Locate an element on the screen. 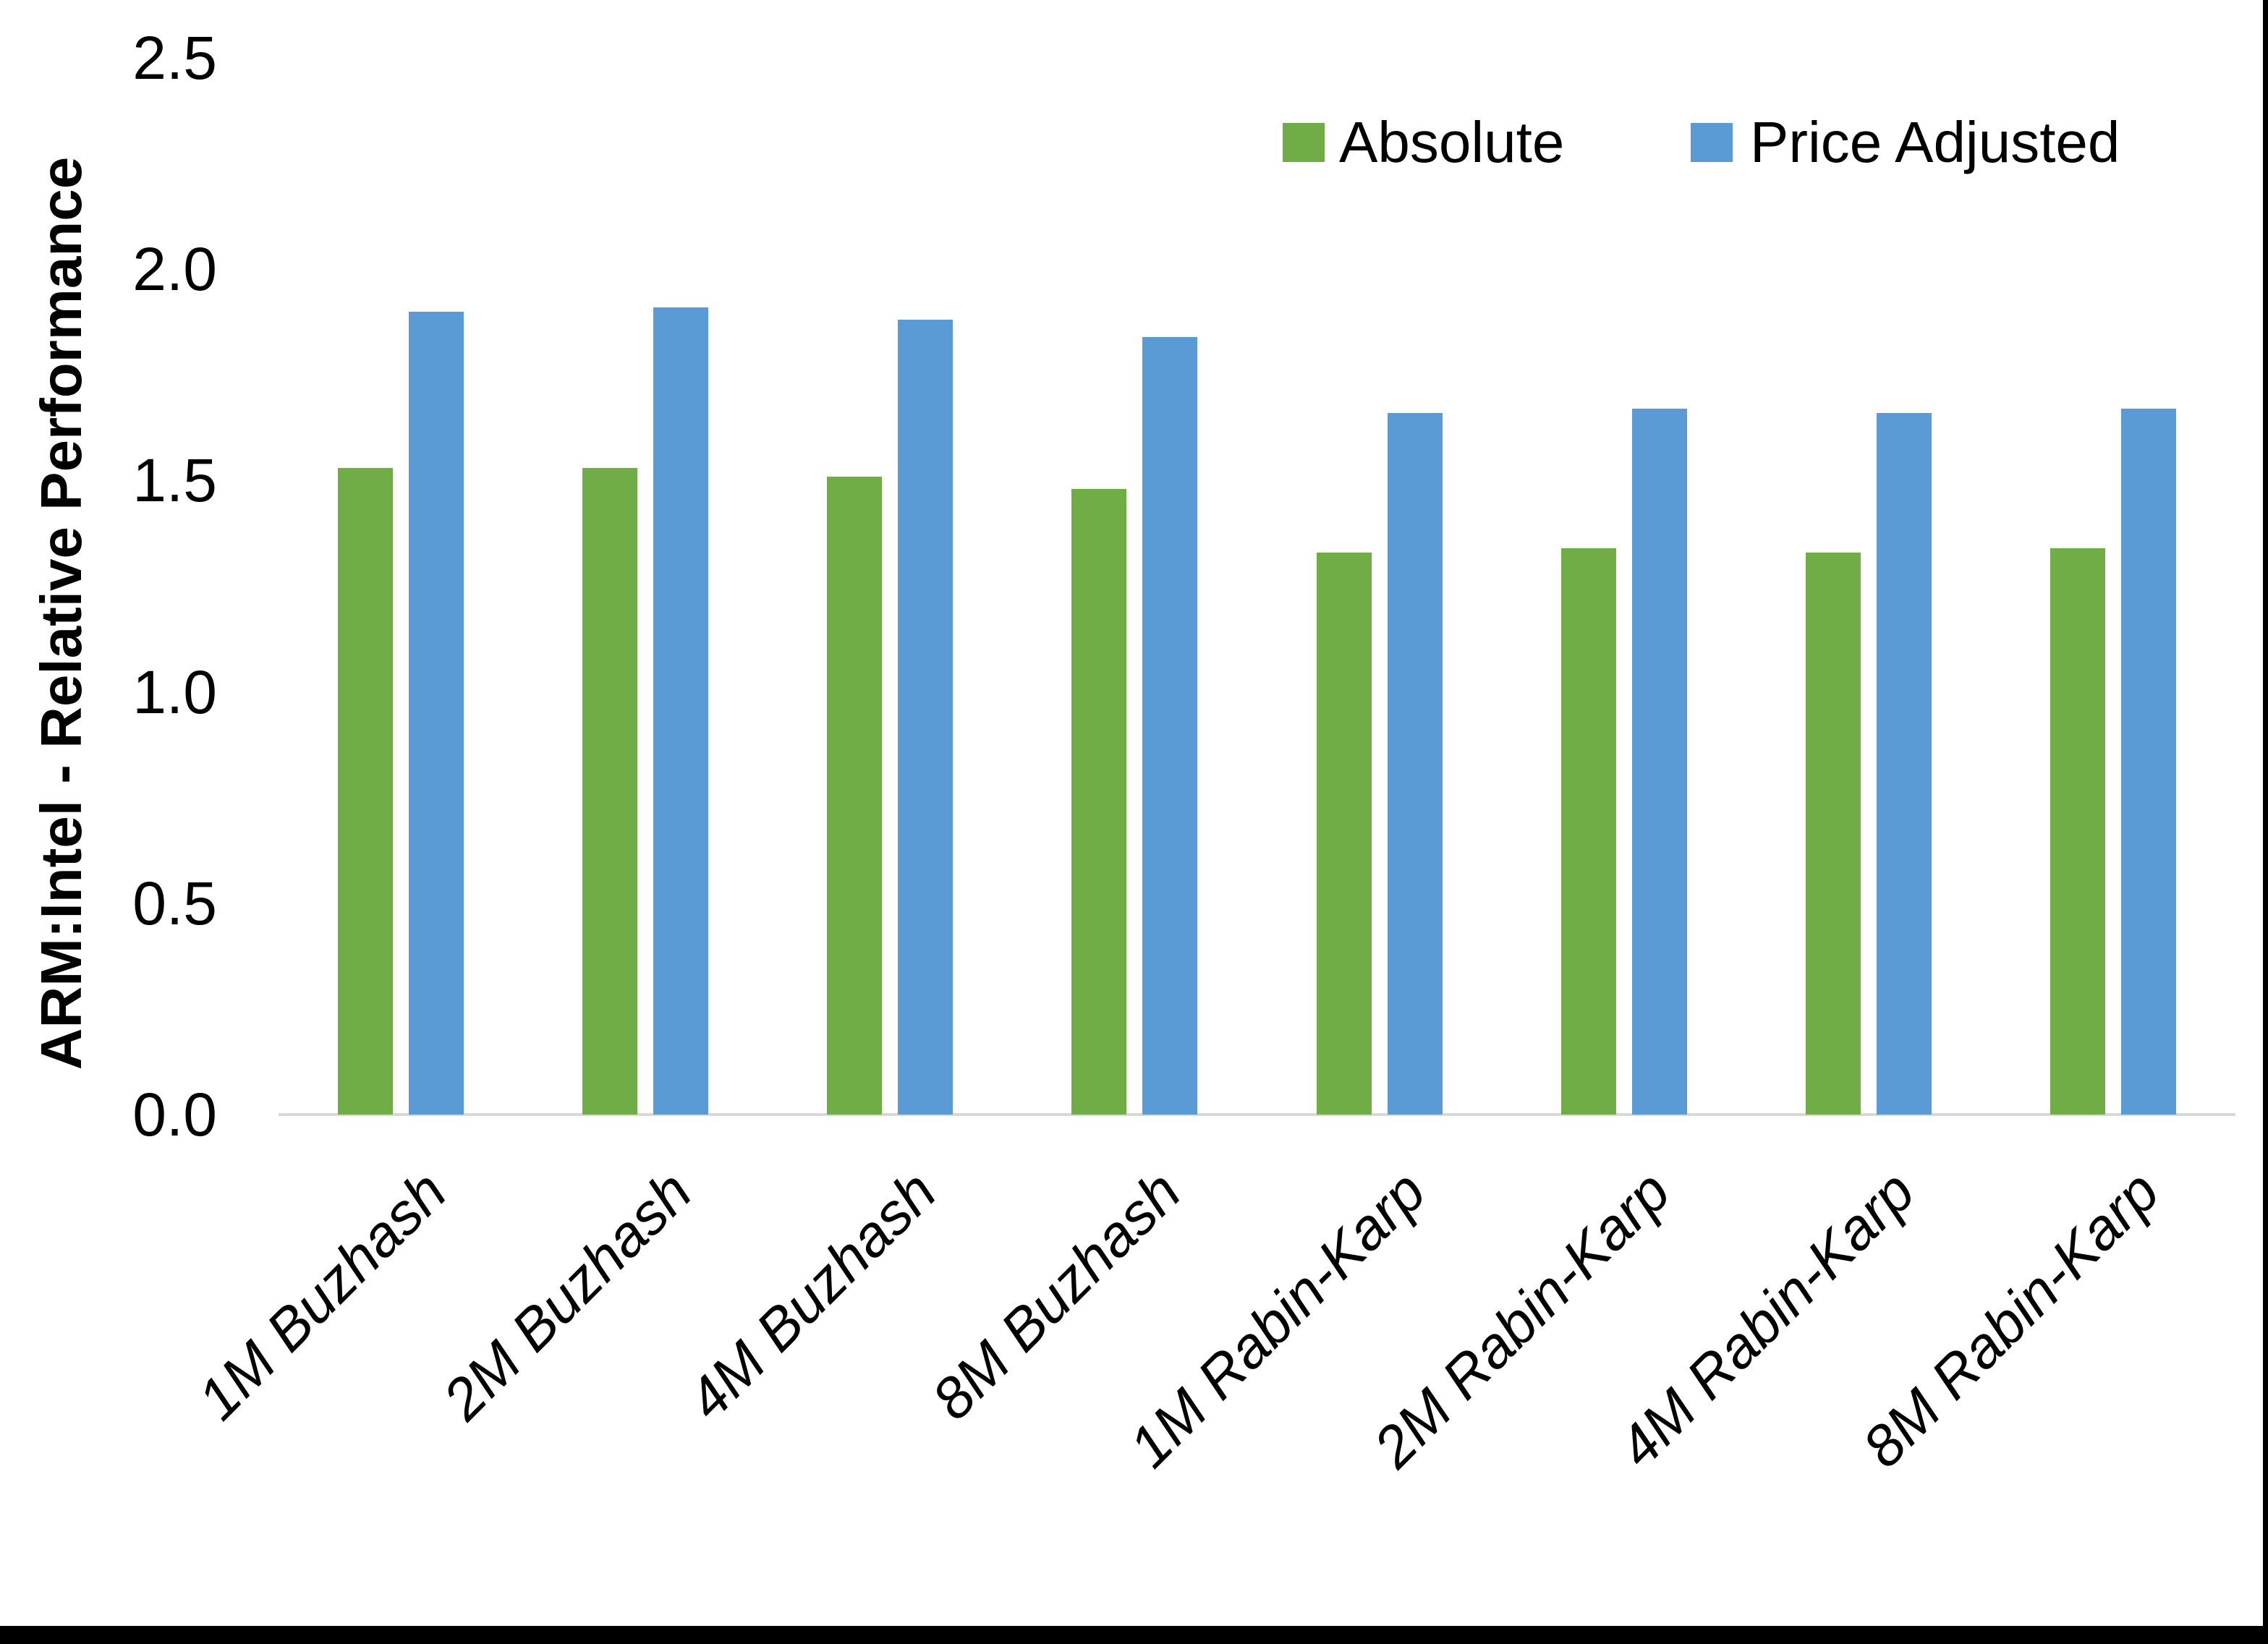 The width and height of the screenshot is (2268, 1644). right-border is located at coordinates (2265, 822).